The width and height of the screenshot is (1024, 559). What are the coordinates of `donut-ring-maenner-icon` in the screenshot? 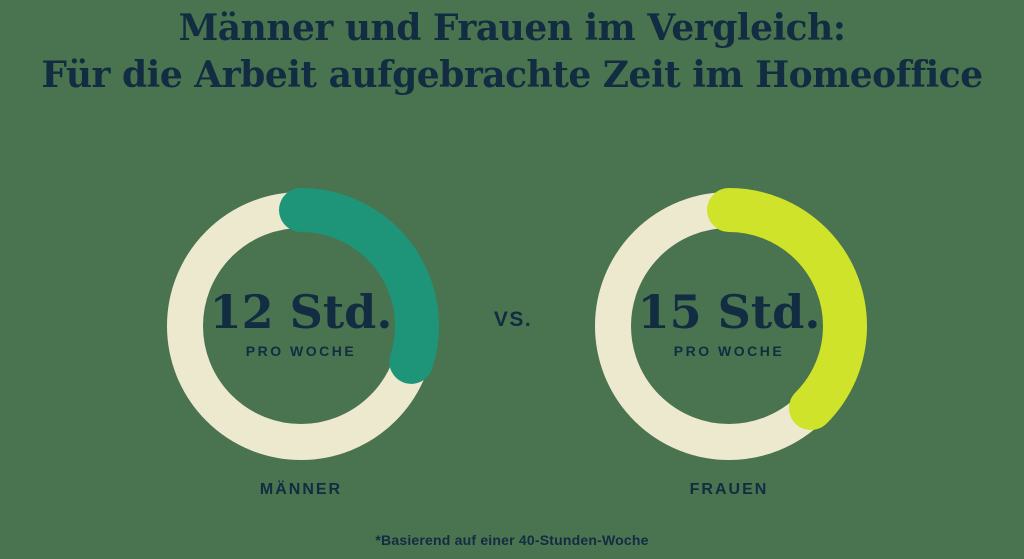 It's located at (301, 326).